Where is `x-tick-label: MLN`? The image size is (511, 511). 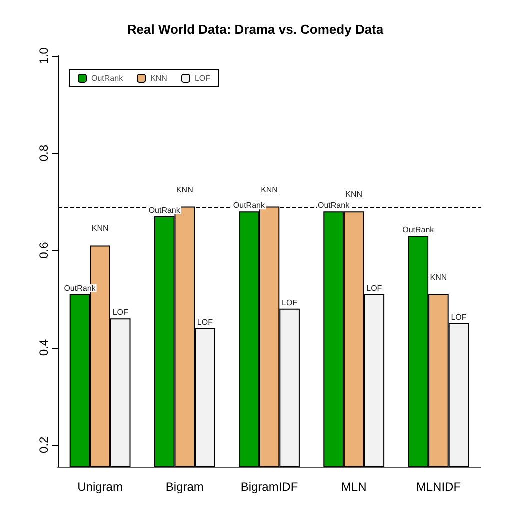 x-tick-label: MLN is located at coordinates (354, 487).